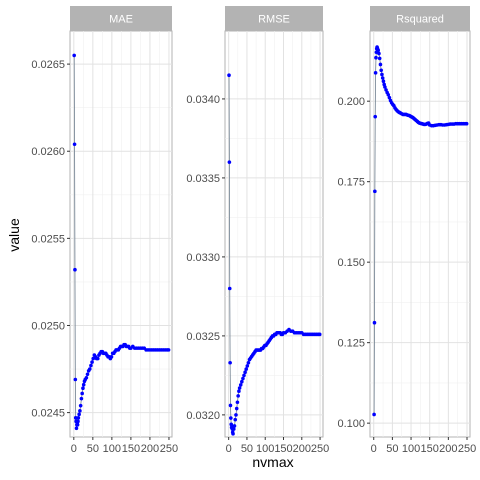 This screenshot has width=480, height=480. I want to click on y-tick-label: 0.125, so click(351, 344).